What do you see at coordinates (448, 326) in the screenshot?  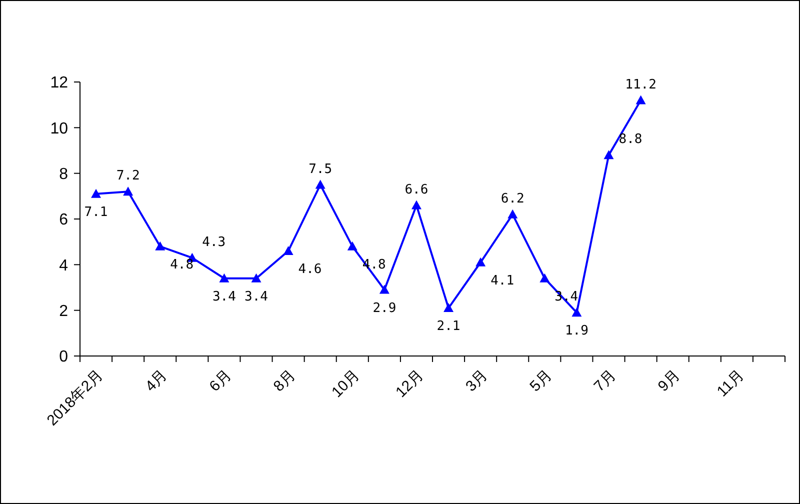 I see `data-label: 2.1` at bounding box center [448, 326].